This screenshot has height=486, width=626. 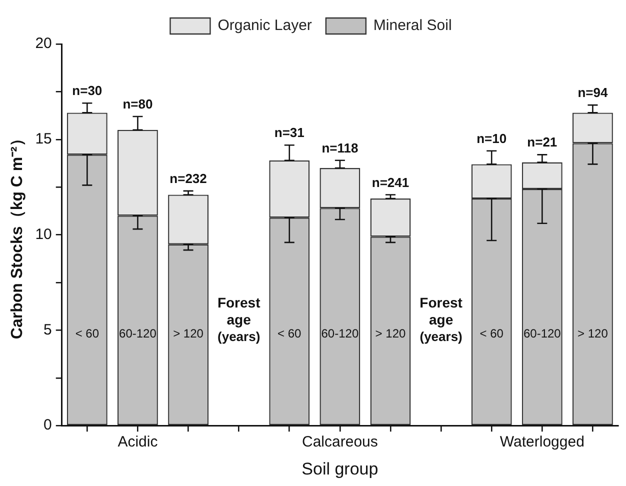 I want to click on y-tick-label: 10, so click(x=43, y=234).